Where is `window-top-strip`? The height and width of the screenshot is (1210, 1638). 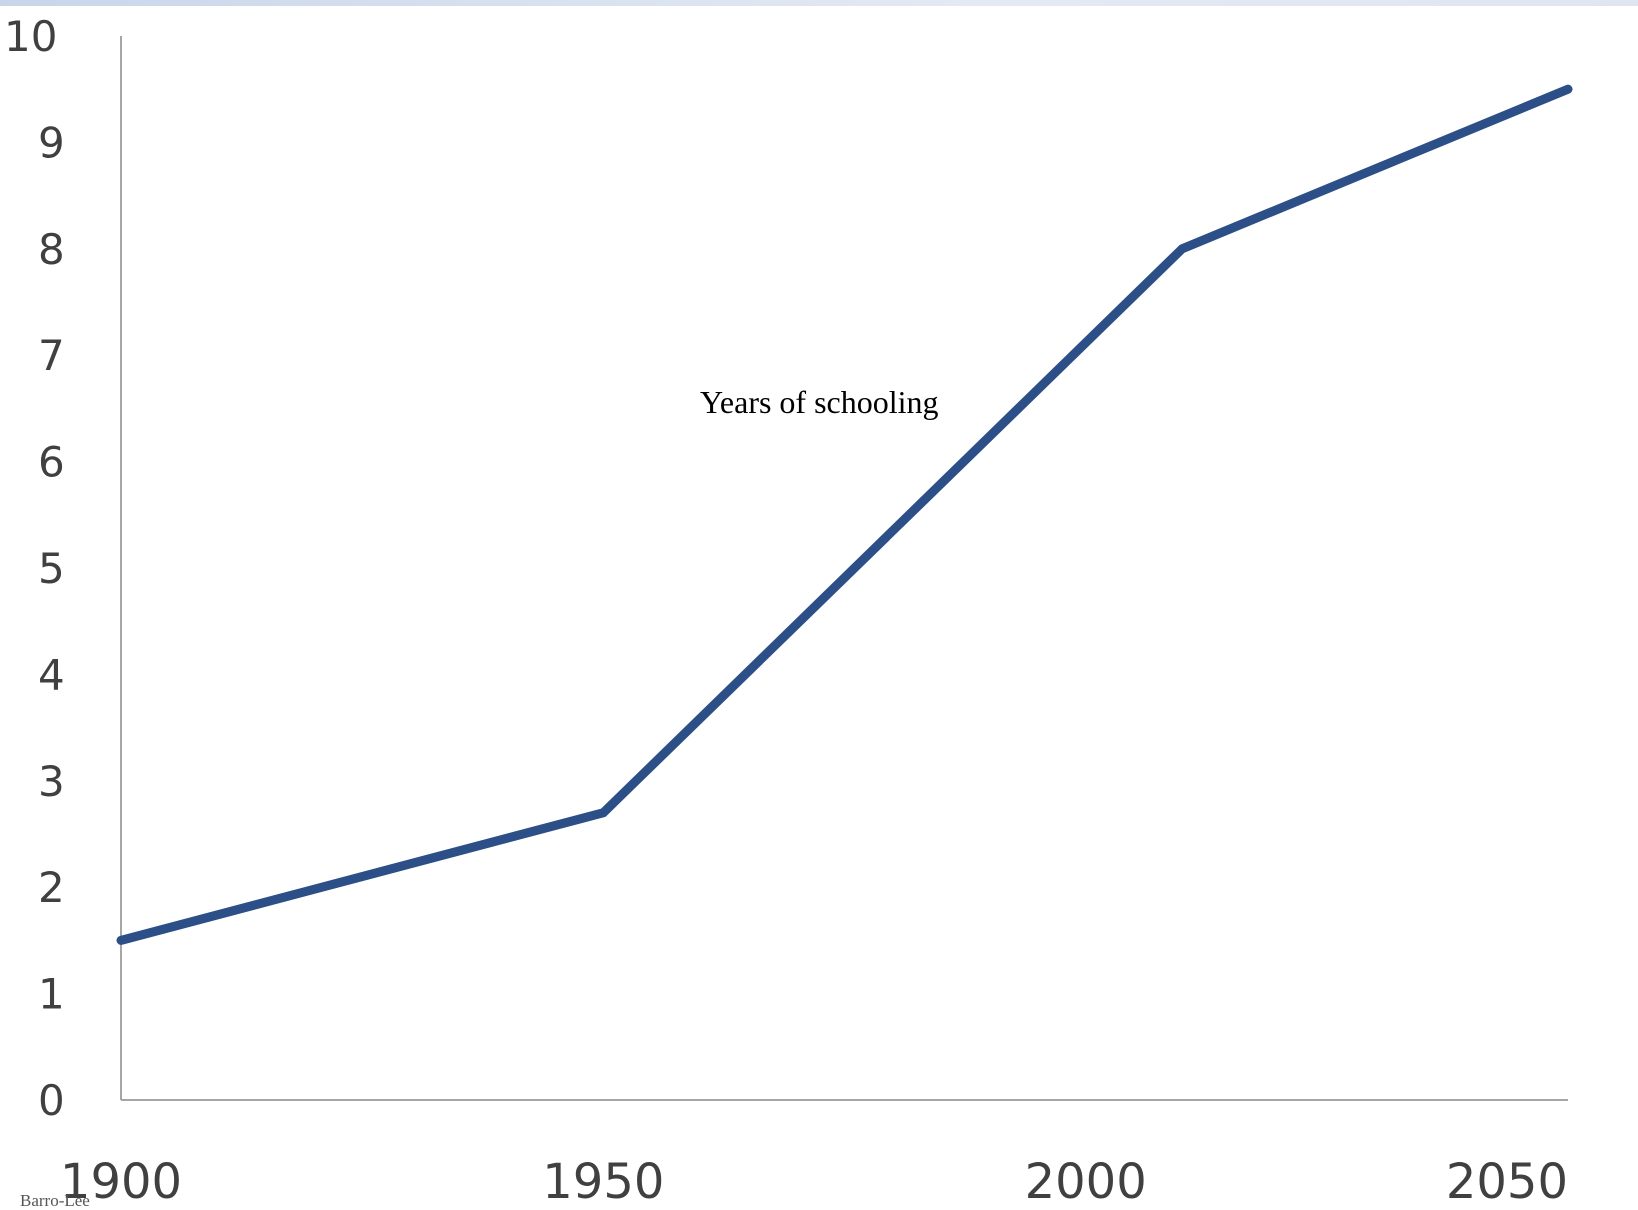
window-top-strip is located at coordinates (819, 3).